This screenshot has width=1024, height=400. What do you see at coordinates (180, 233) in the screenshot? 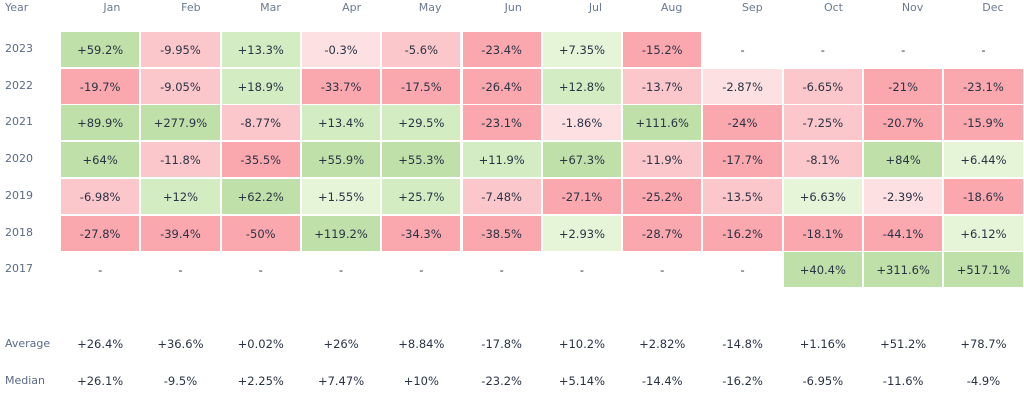
I see `heatmap-cell: -39.4%` at bounding box center [180, 233].